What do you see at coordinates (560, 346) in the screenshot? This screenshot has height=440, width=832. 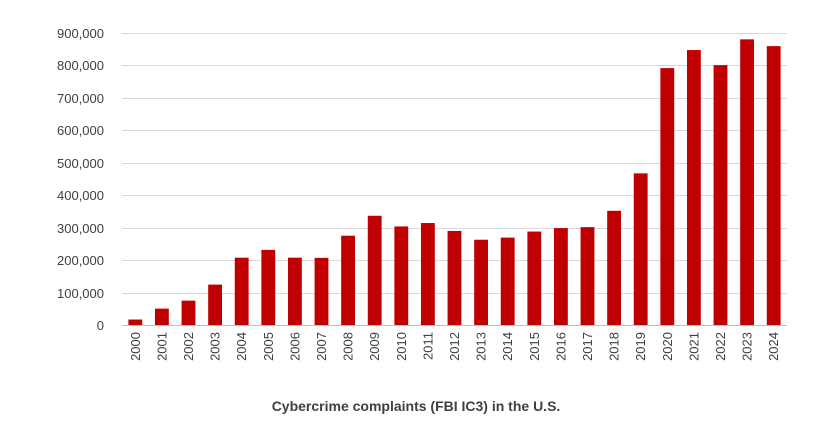 I see `x-tick-label: 2016` at bounding box center [560, 346].